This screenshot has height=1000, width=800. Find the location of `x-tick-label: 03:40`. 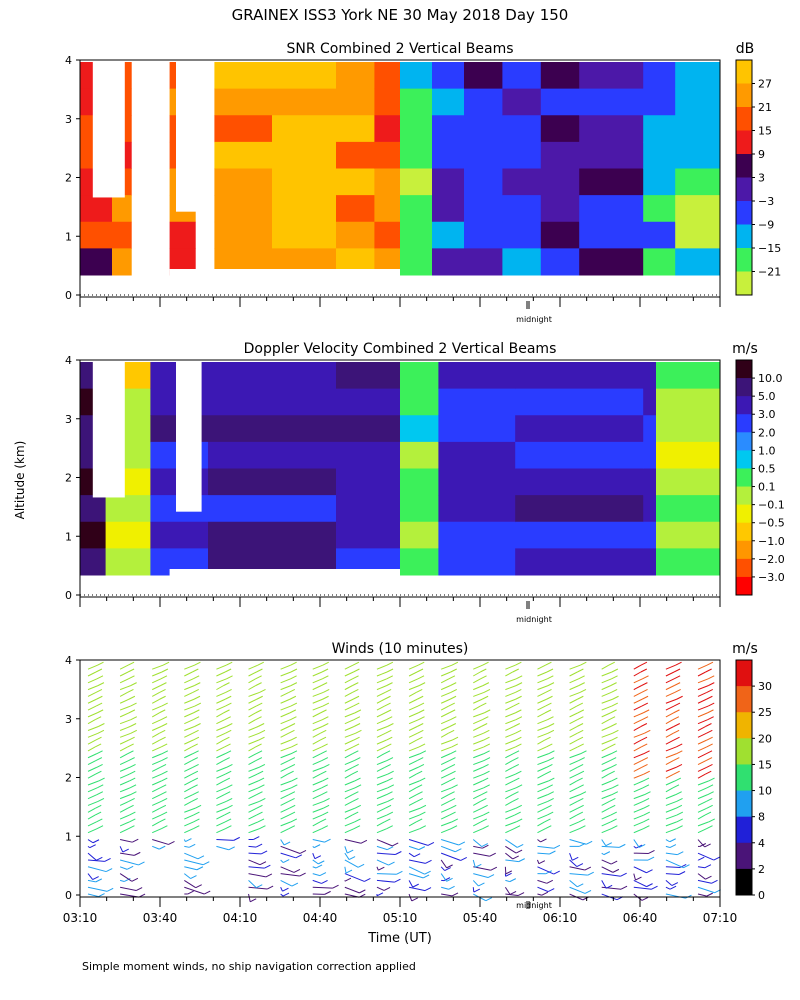

x-tick-label: 03:40 is located at coordinates (160, 918).